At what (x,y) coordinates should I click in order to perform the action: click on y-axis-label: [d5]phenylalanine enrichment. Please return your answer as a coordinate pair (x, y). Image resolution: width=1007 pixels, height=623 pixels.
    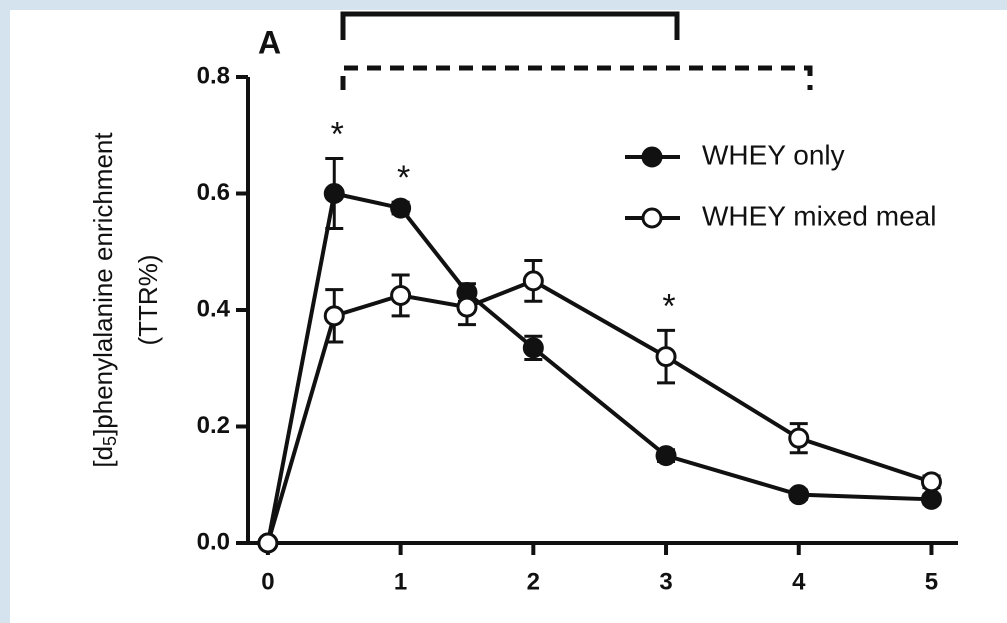
    Looking at the image, I should click on (104, 300).